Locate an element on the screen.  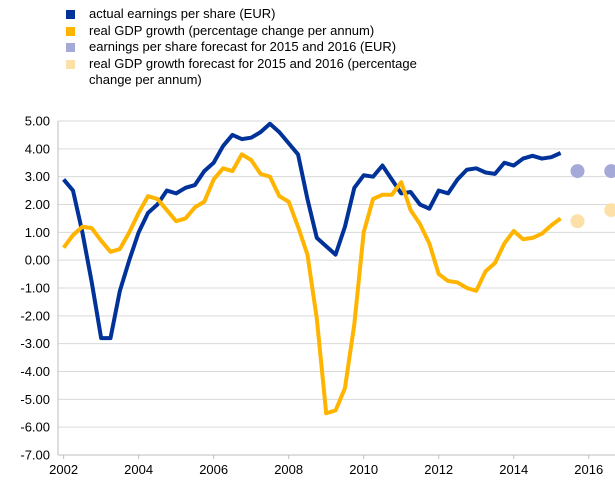
y-tick-label: 5.00 is located at coordinates (37, 121).